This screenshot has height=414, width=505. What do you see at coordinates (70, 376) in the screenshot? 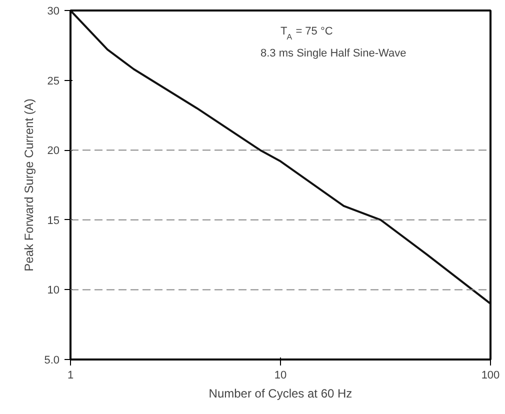
I see `x-tick-label: 1` at bounding box center [70, 376].